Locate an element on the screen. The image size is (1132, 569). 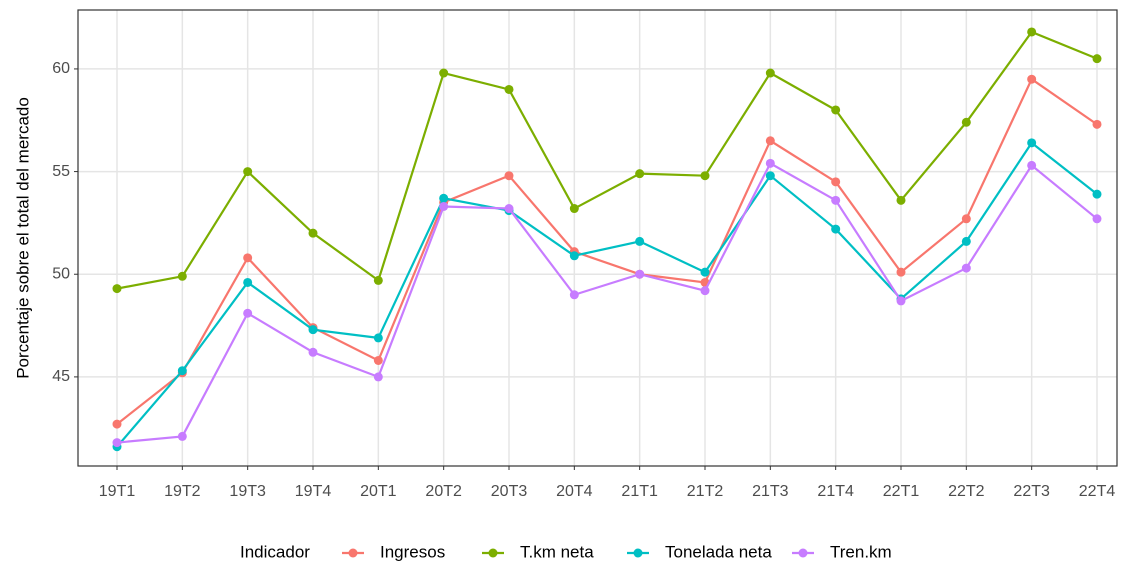
x-tick-label: 20T4 is located at coordinates (574, 491).